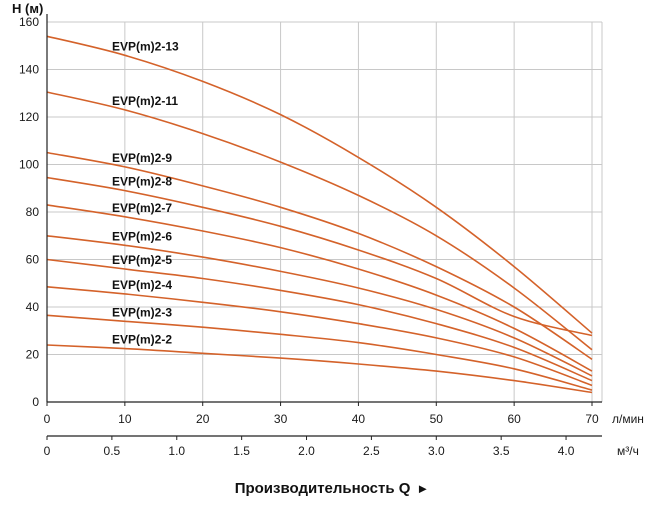  I want to click on x-primary-tick-label: 0, so click(47, 419).